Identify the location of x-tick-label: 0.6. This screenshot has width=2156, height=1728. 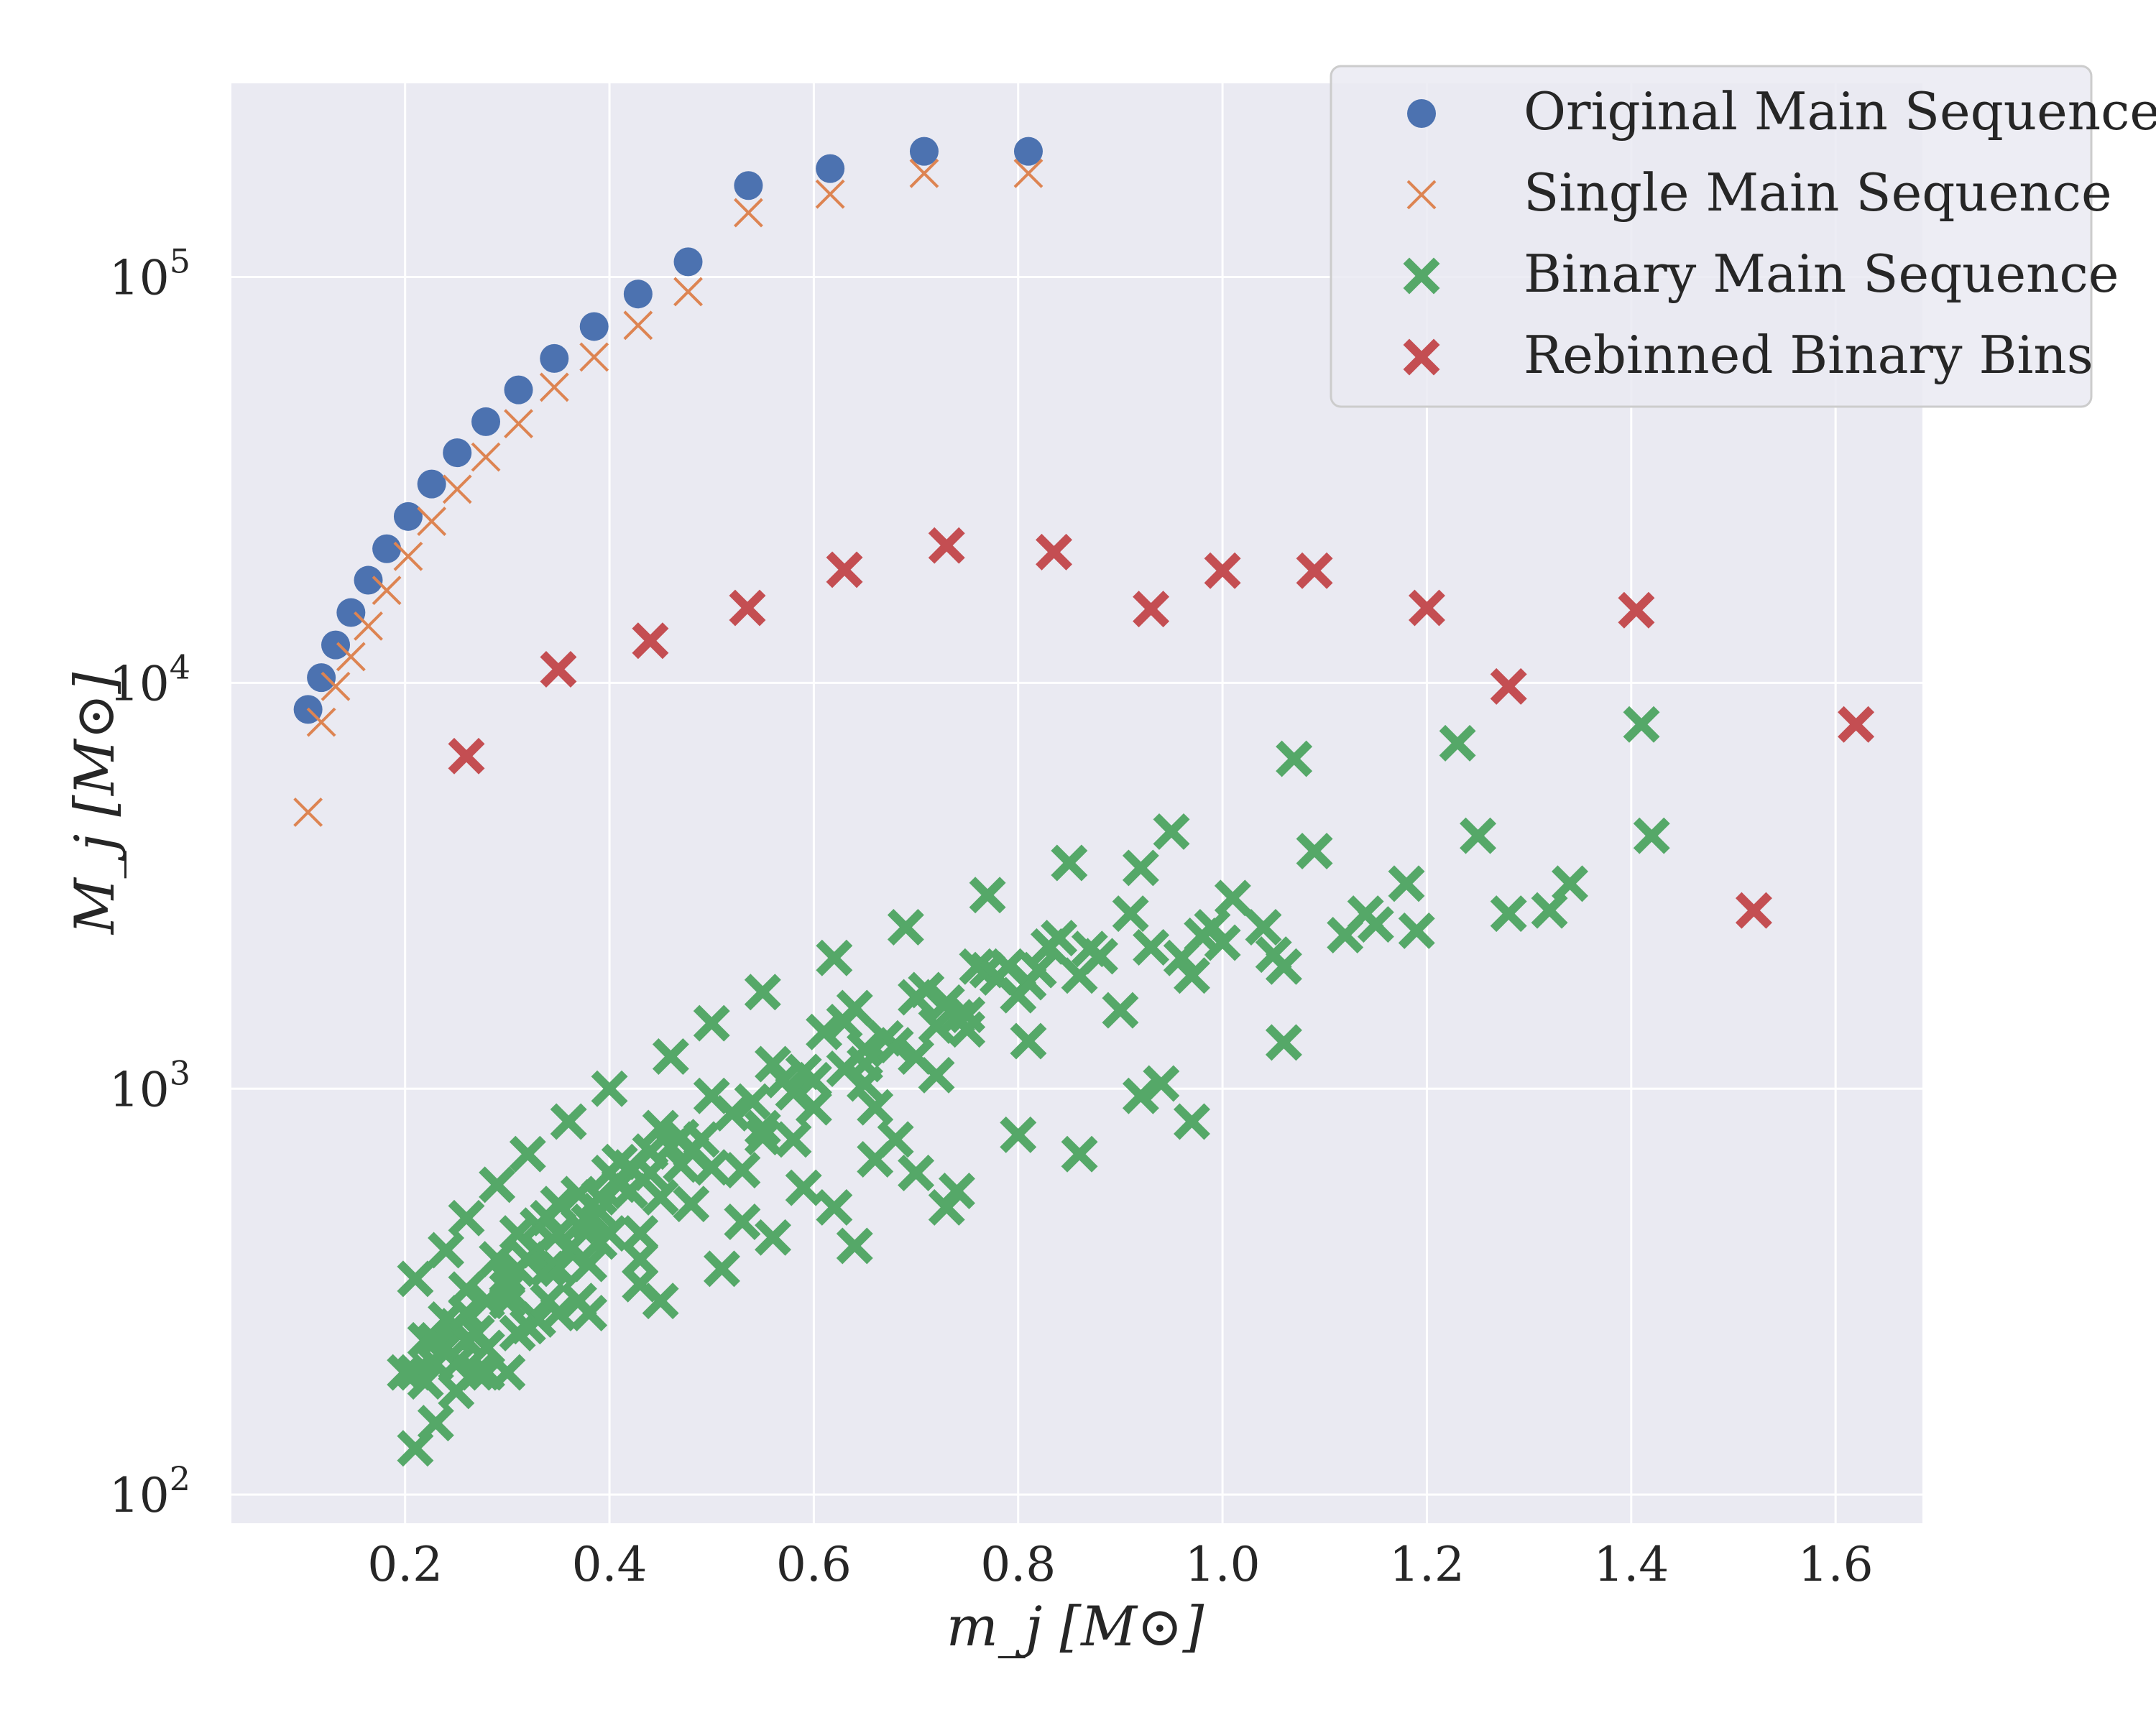
(814, 1565).